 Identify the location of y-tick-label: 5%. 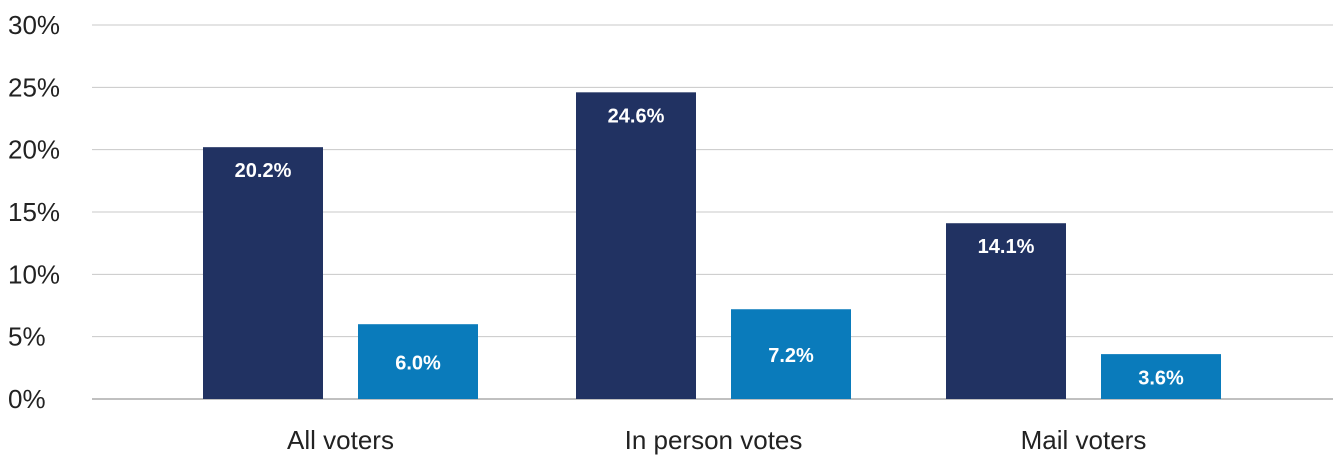
(27, 337).